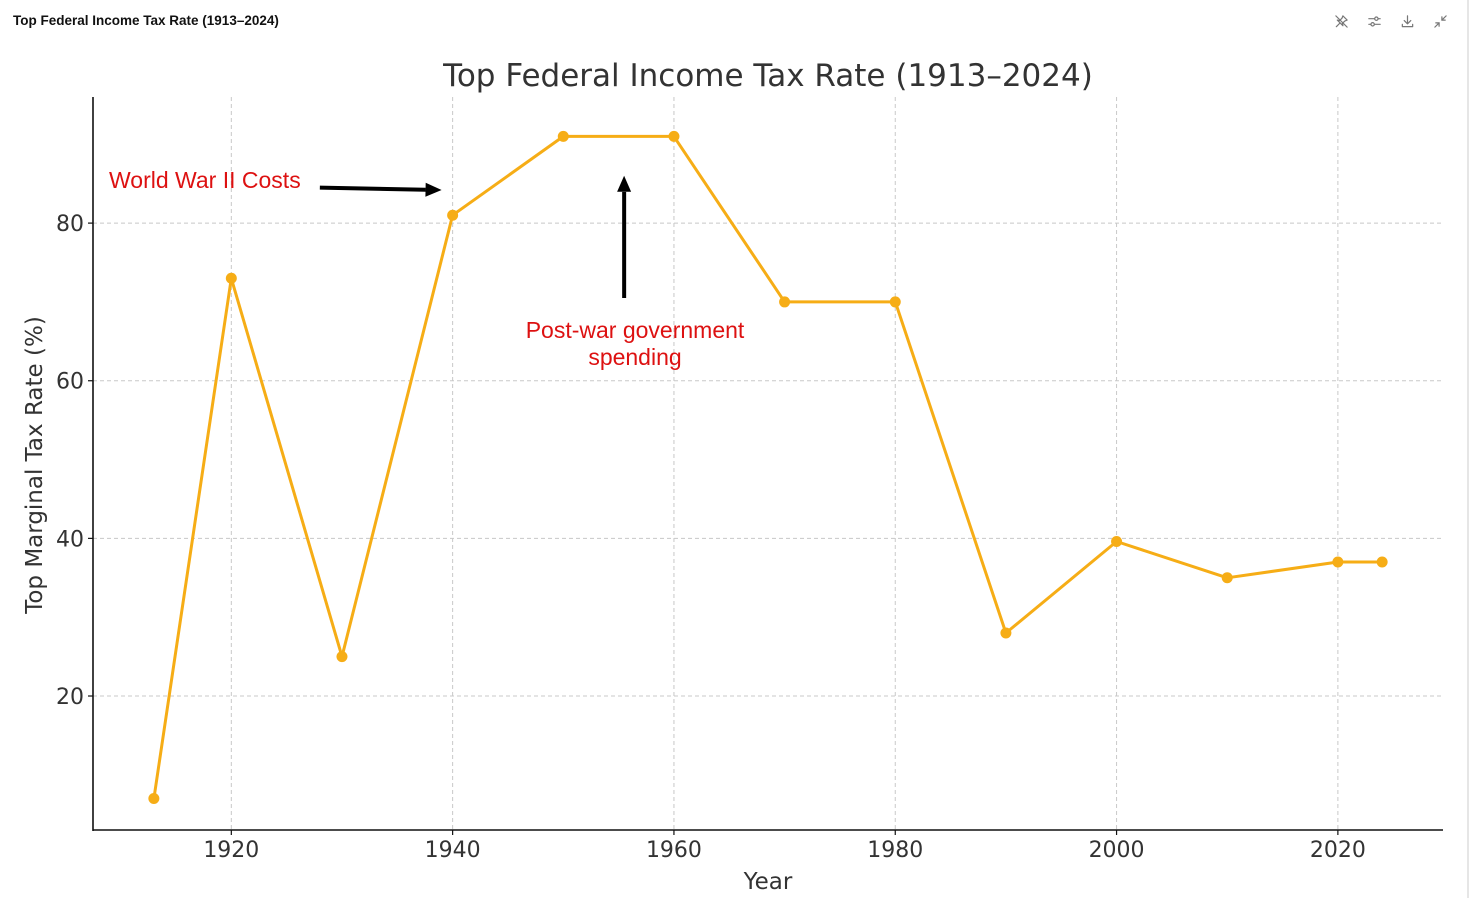 This screenshot has width=1471, height=898. I want to click on annotation-postwar-text: Post-war government, so click(635, 330).